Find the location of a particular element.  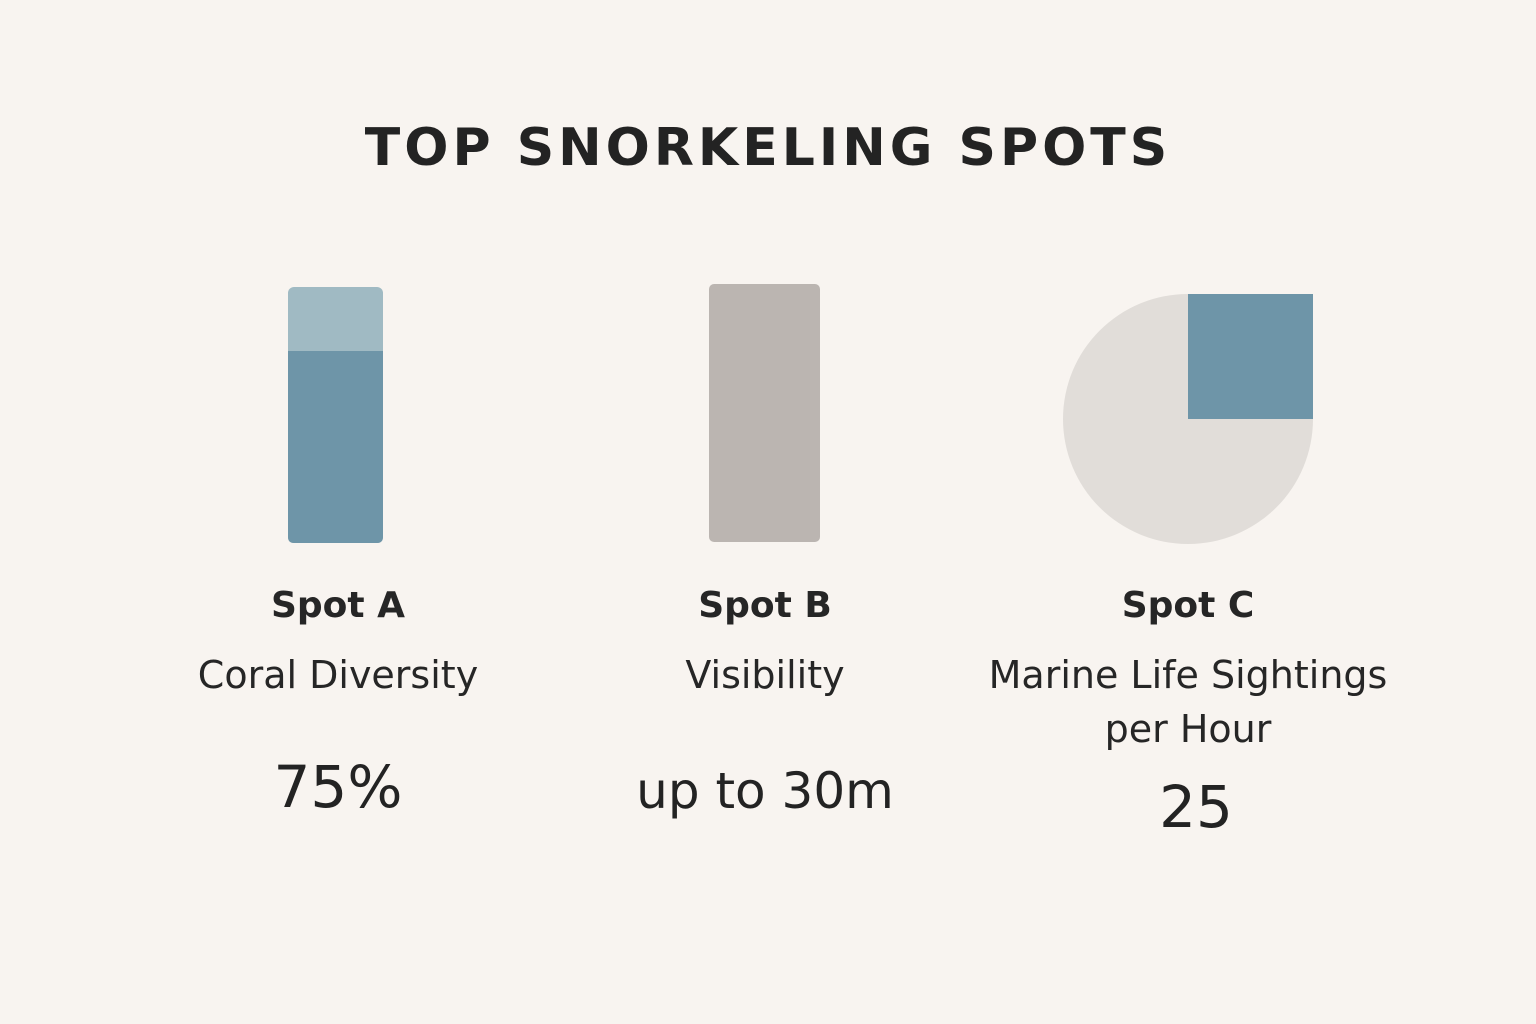

spot-c-name: Spot C is located at coordinates (1188, 605).